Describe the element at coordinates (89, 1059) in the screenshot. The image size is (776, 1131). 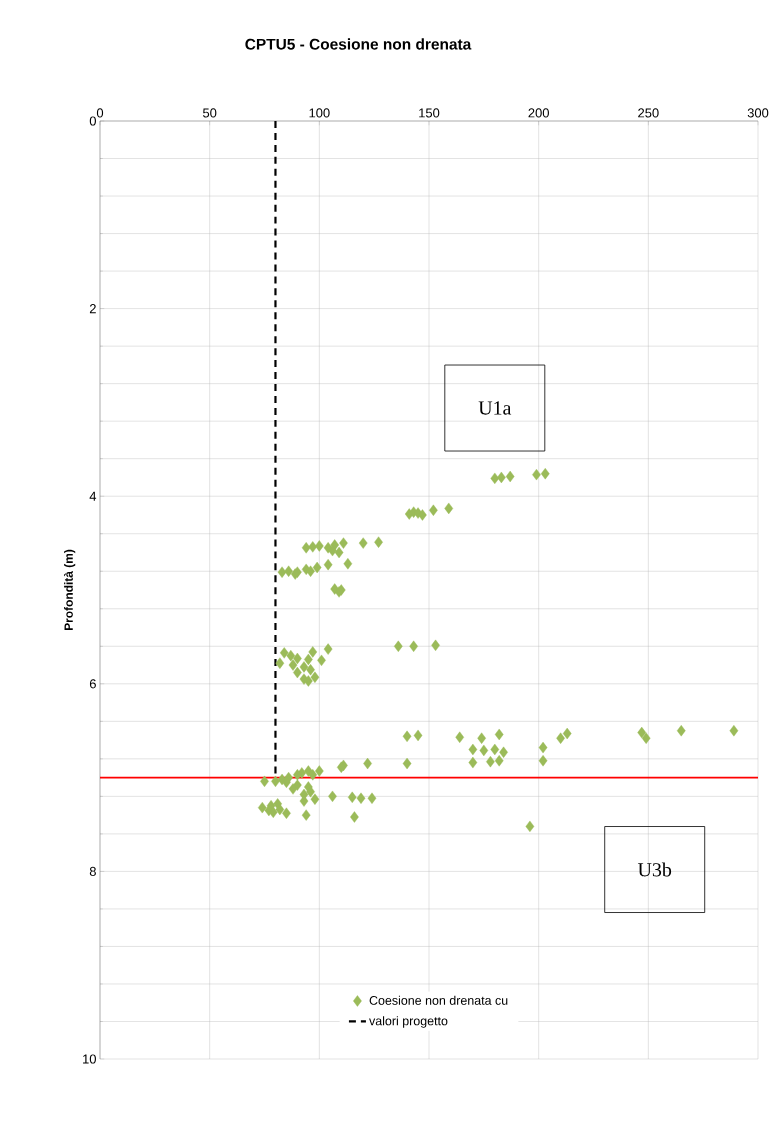
I see `y-tick-label: 10` at that location.